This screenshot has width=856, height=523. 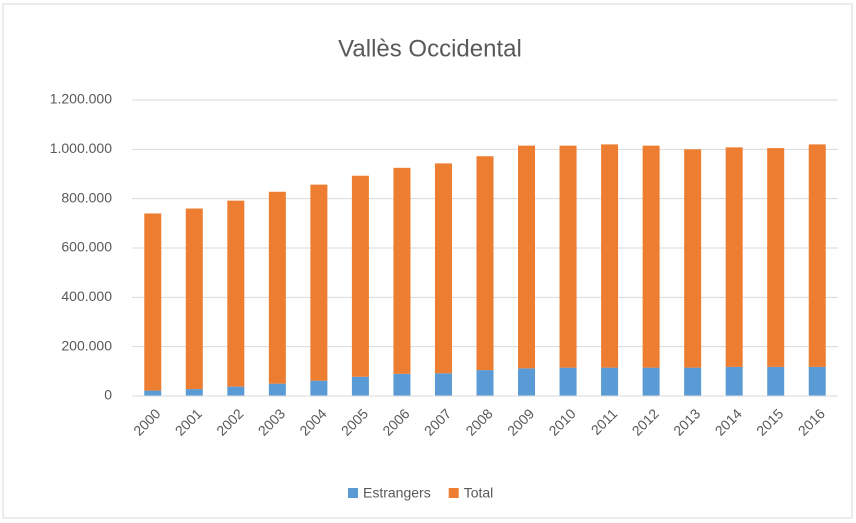 What do you see at coordinates (86, 296) in the screenshot?
I see `y-tick-label: 400.000` at bounding box center [86, 296].